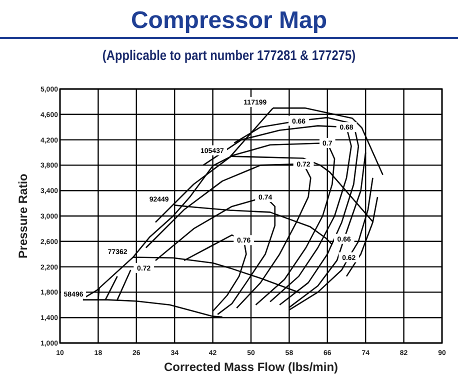 The image size is (458, 375). I want to click on chart-subtitle: (Applicable to part number 177281 & 177275), so click(229, 55).